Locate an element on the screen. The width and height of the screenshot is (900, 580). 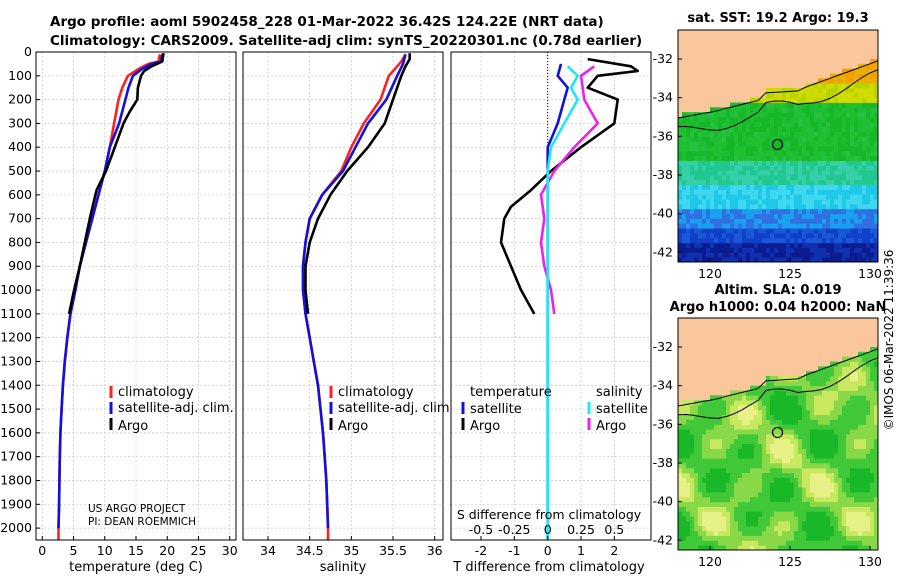
legend-satellite-adj: satellite-adj. clim. is located at coordinates (176, 408).